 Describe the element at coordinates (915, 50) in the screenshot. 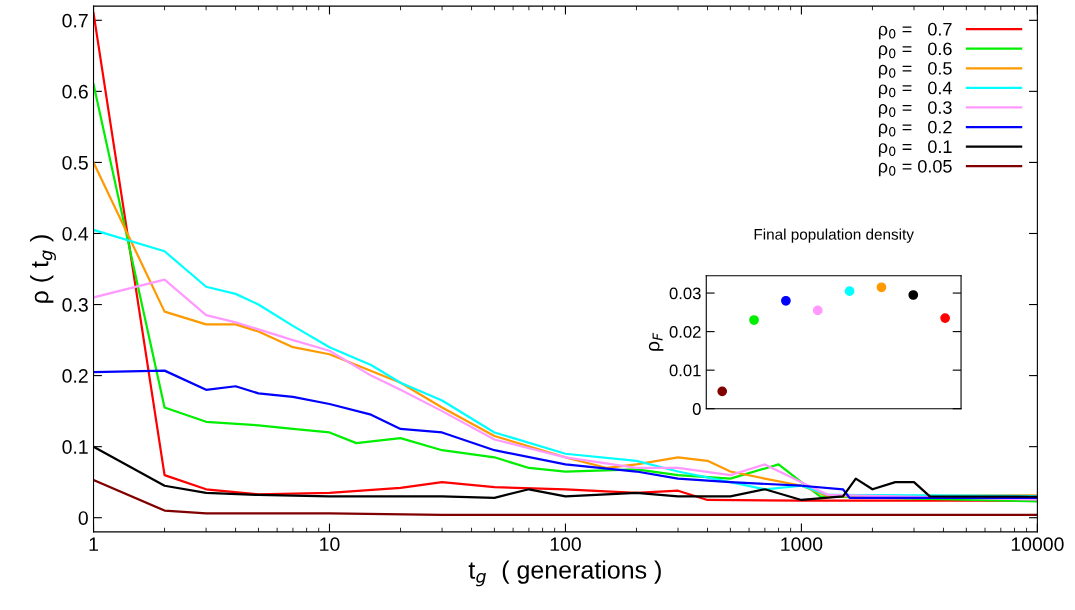

I see `legend-label: ρ$_{0}$ = 0.6` at that location.